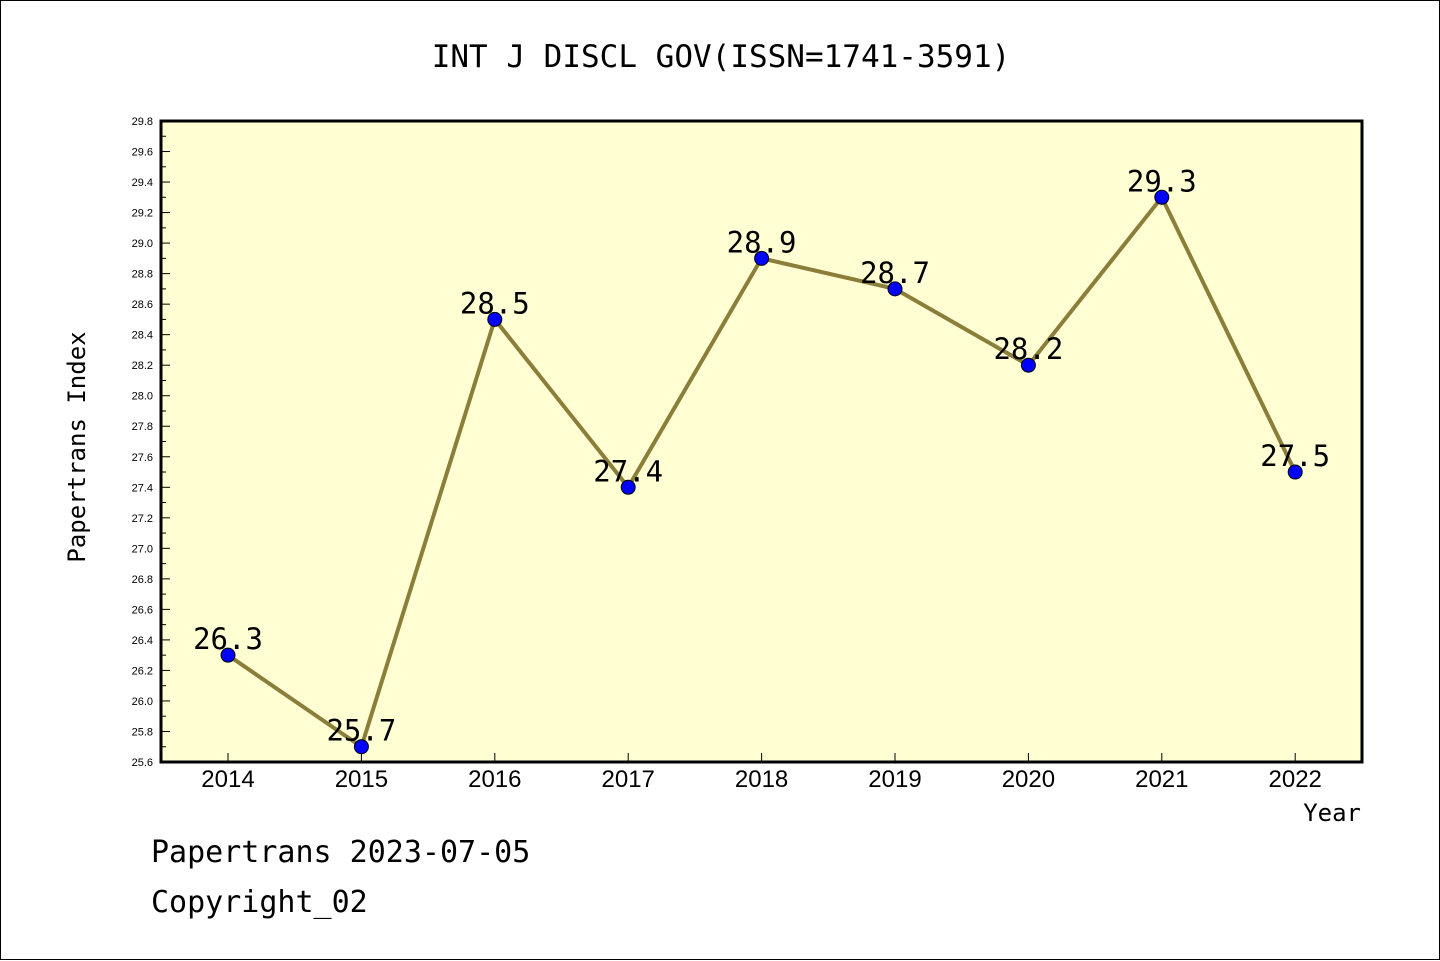  Describe the element at coordinates (494, 779) in the screenshot. I see `x-tick-label: 2016` at that location.